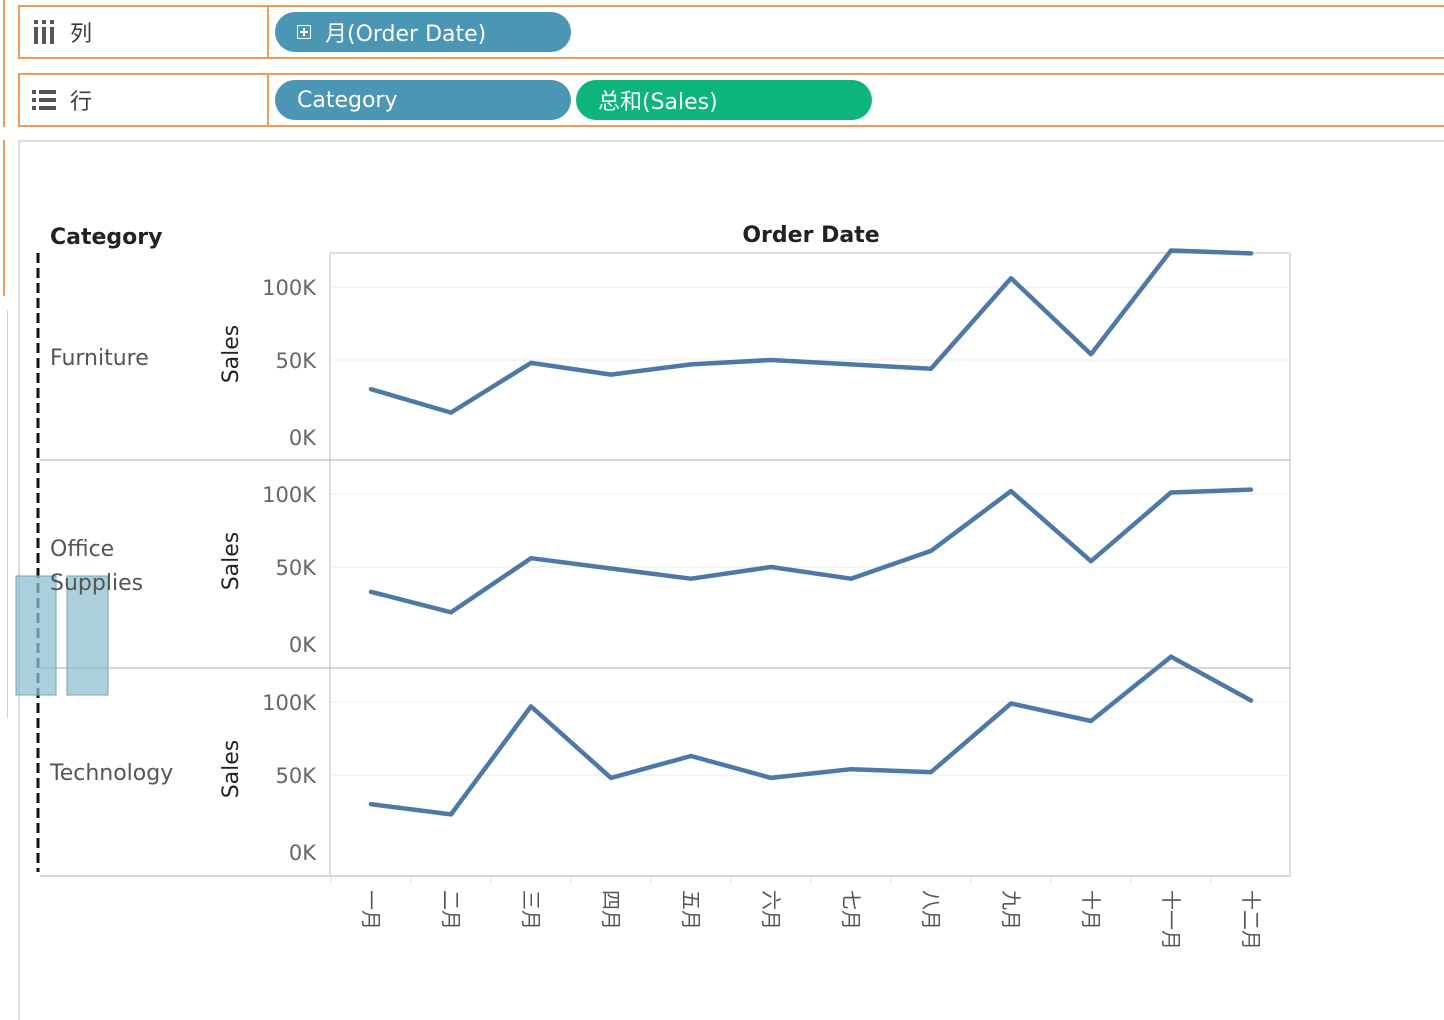  I want to click on pill-category: Category, so click(423, 100).